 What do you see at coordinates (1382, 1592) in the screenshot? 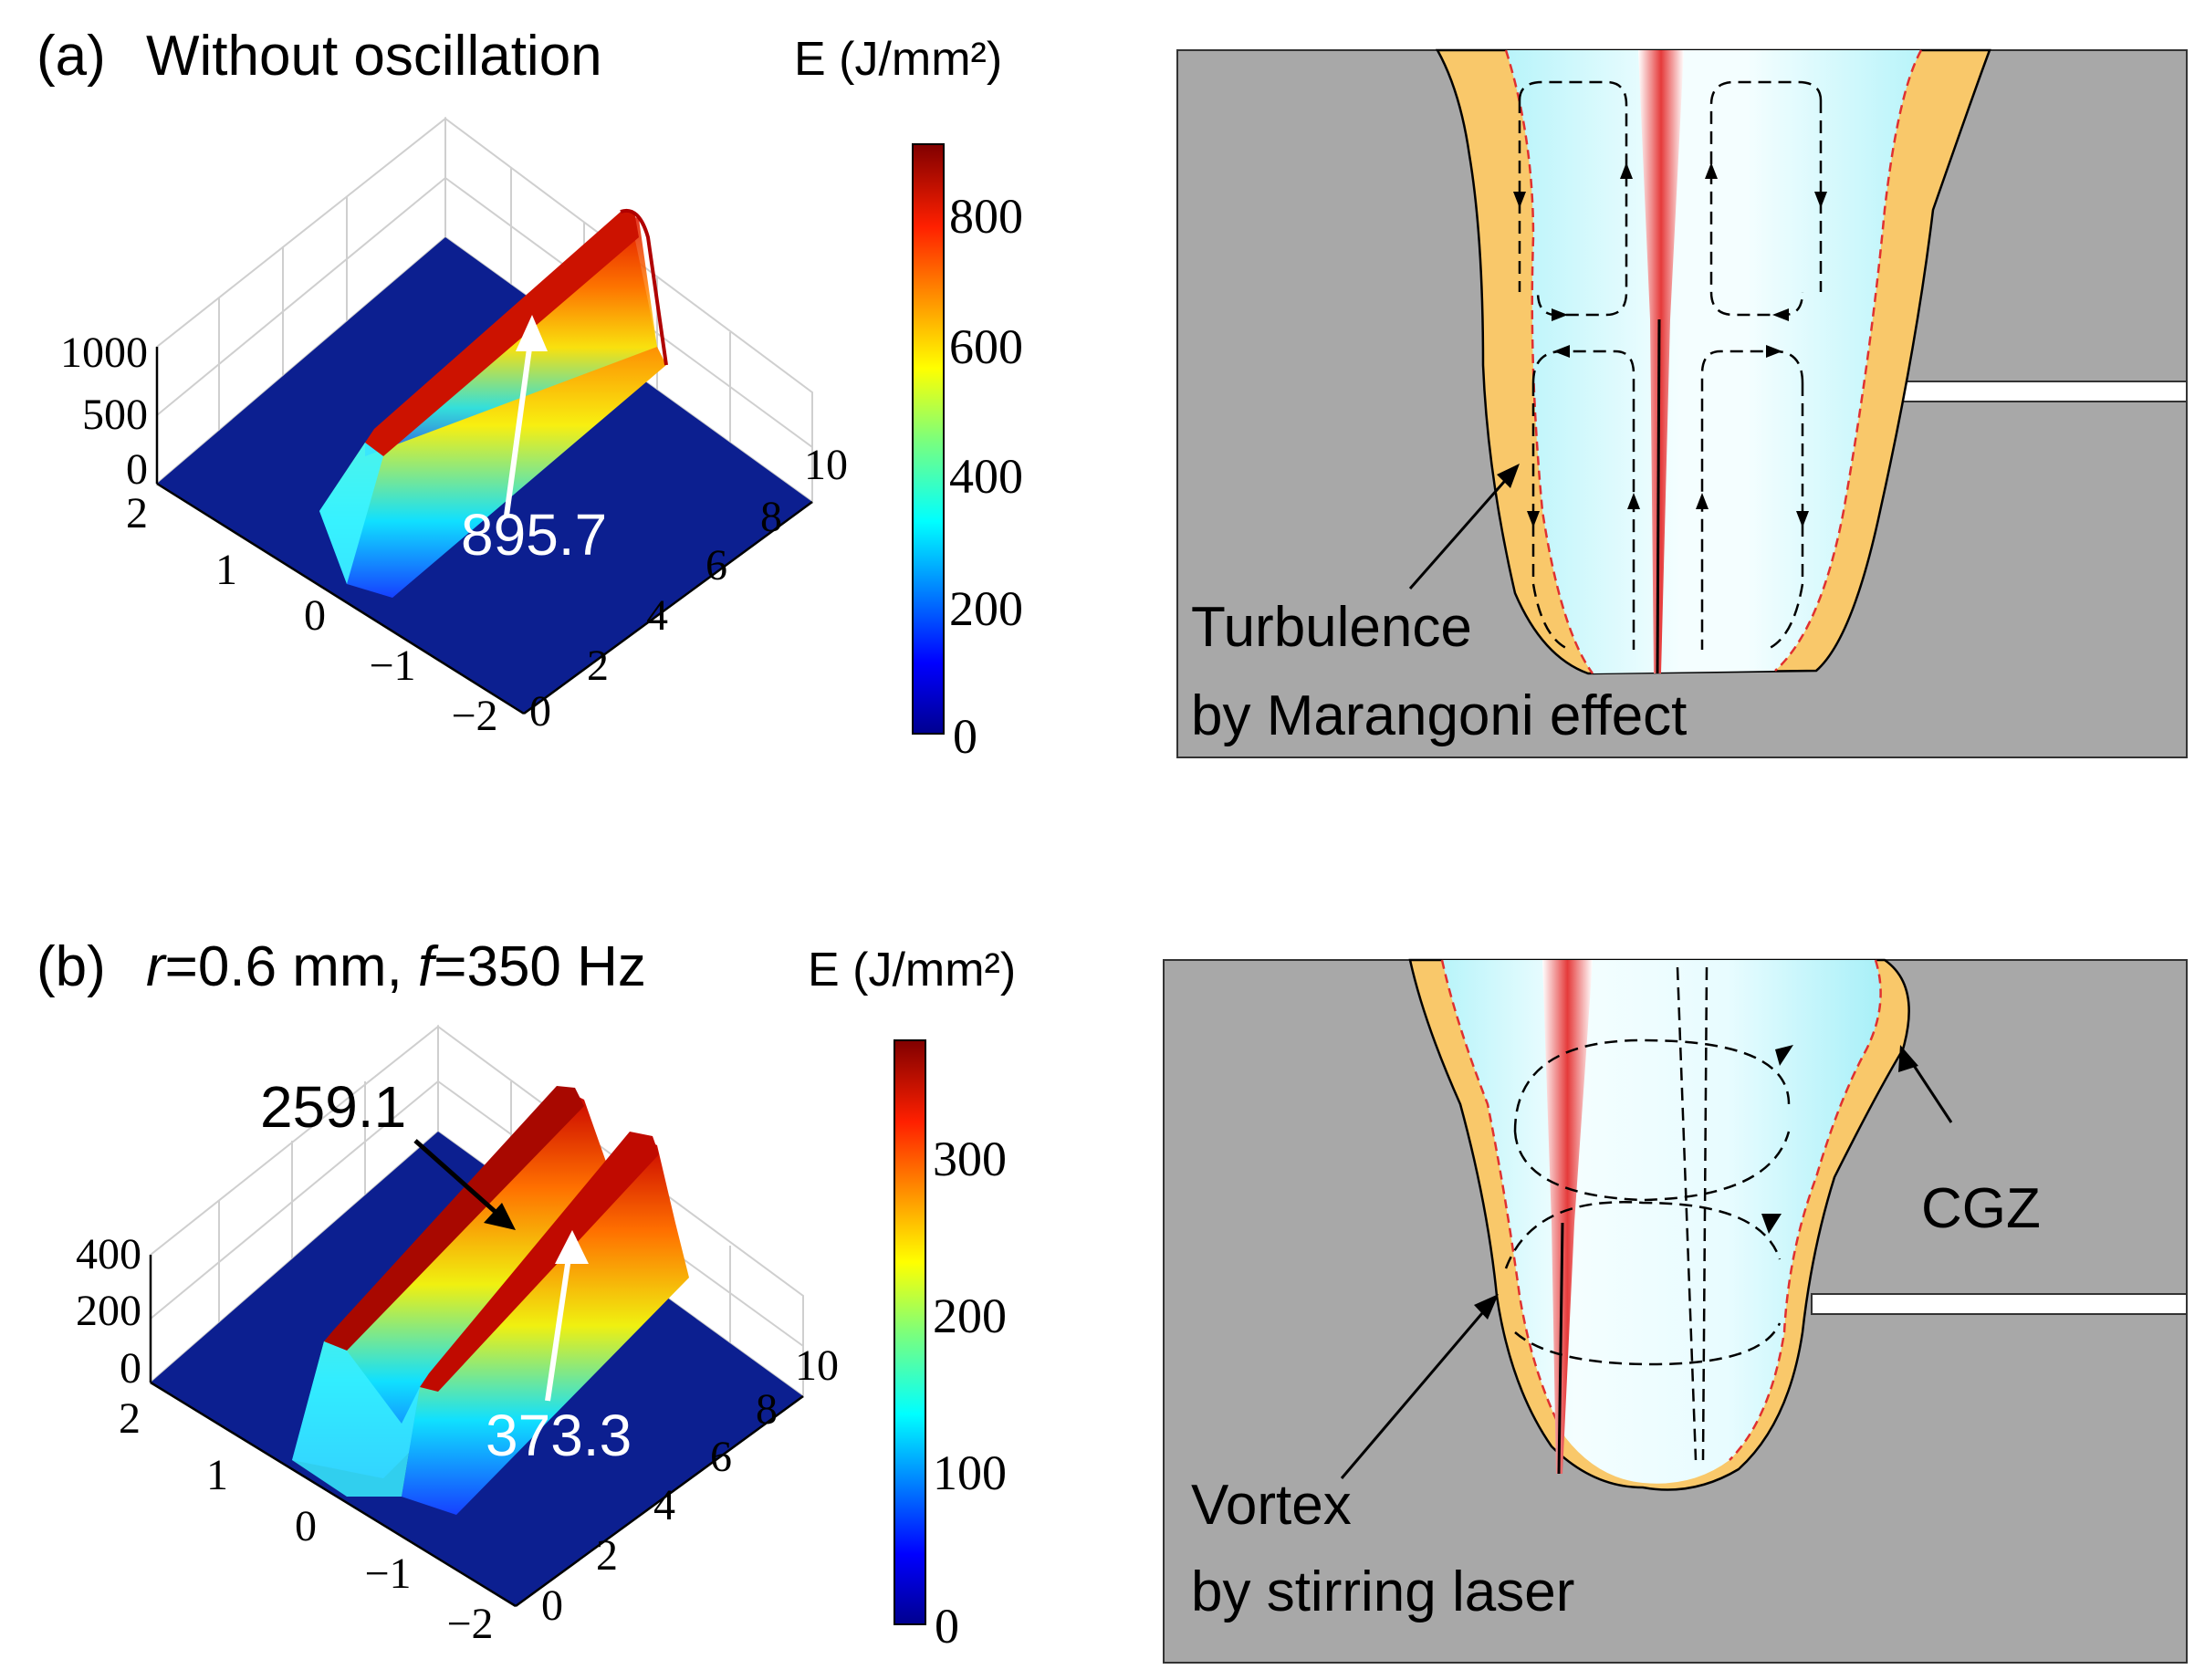
I see `stirring-label: by stirring laser` at bounding box center [1382, 1592].